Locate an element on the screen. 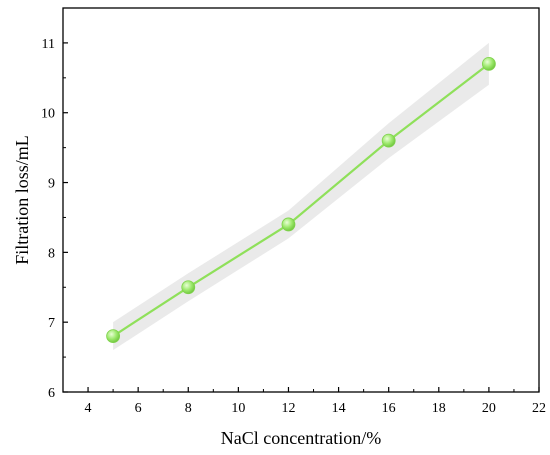 The image size is (550, 455). x-axis-ticks: 4 6 8 10 12 14 16 18 20 22 is located at coordinates (315, 401).